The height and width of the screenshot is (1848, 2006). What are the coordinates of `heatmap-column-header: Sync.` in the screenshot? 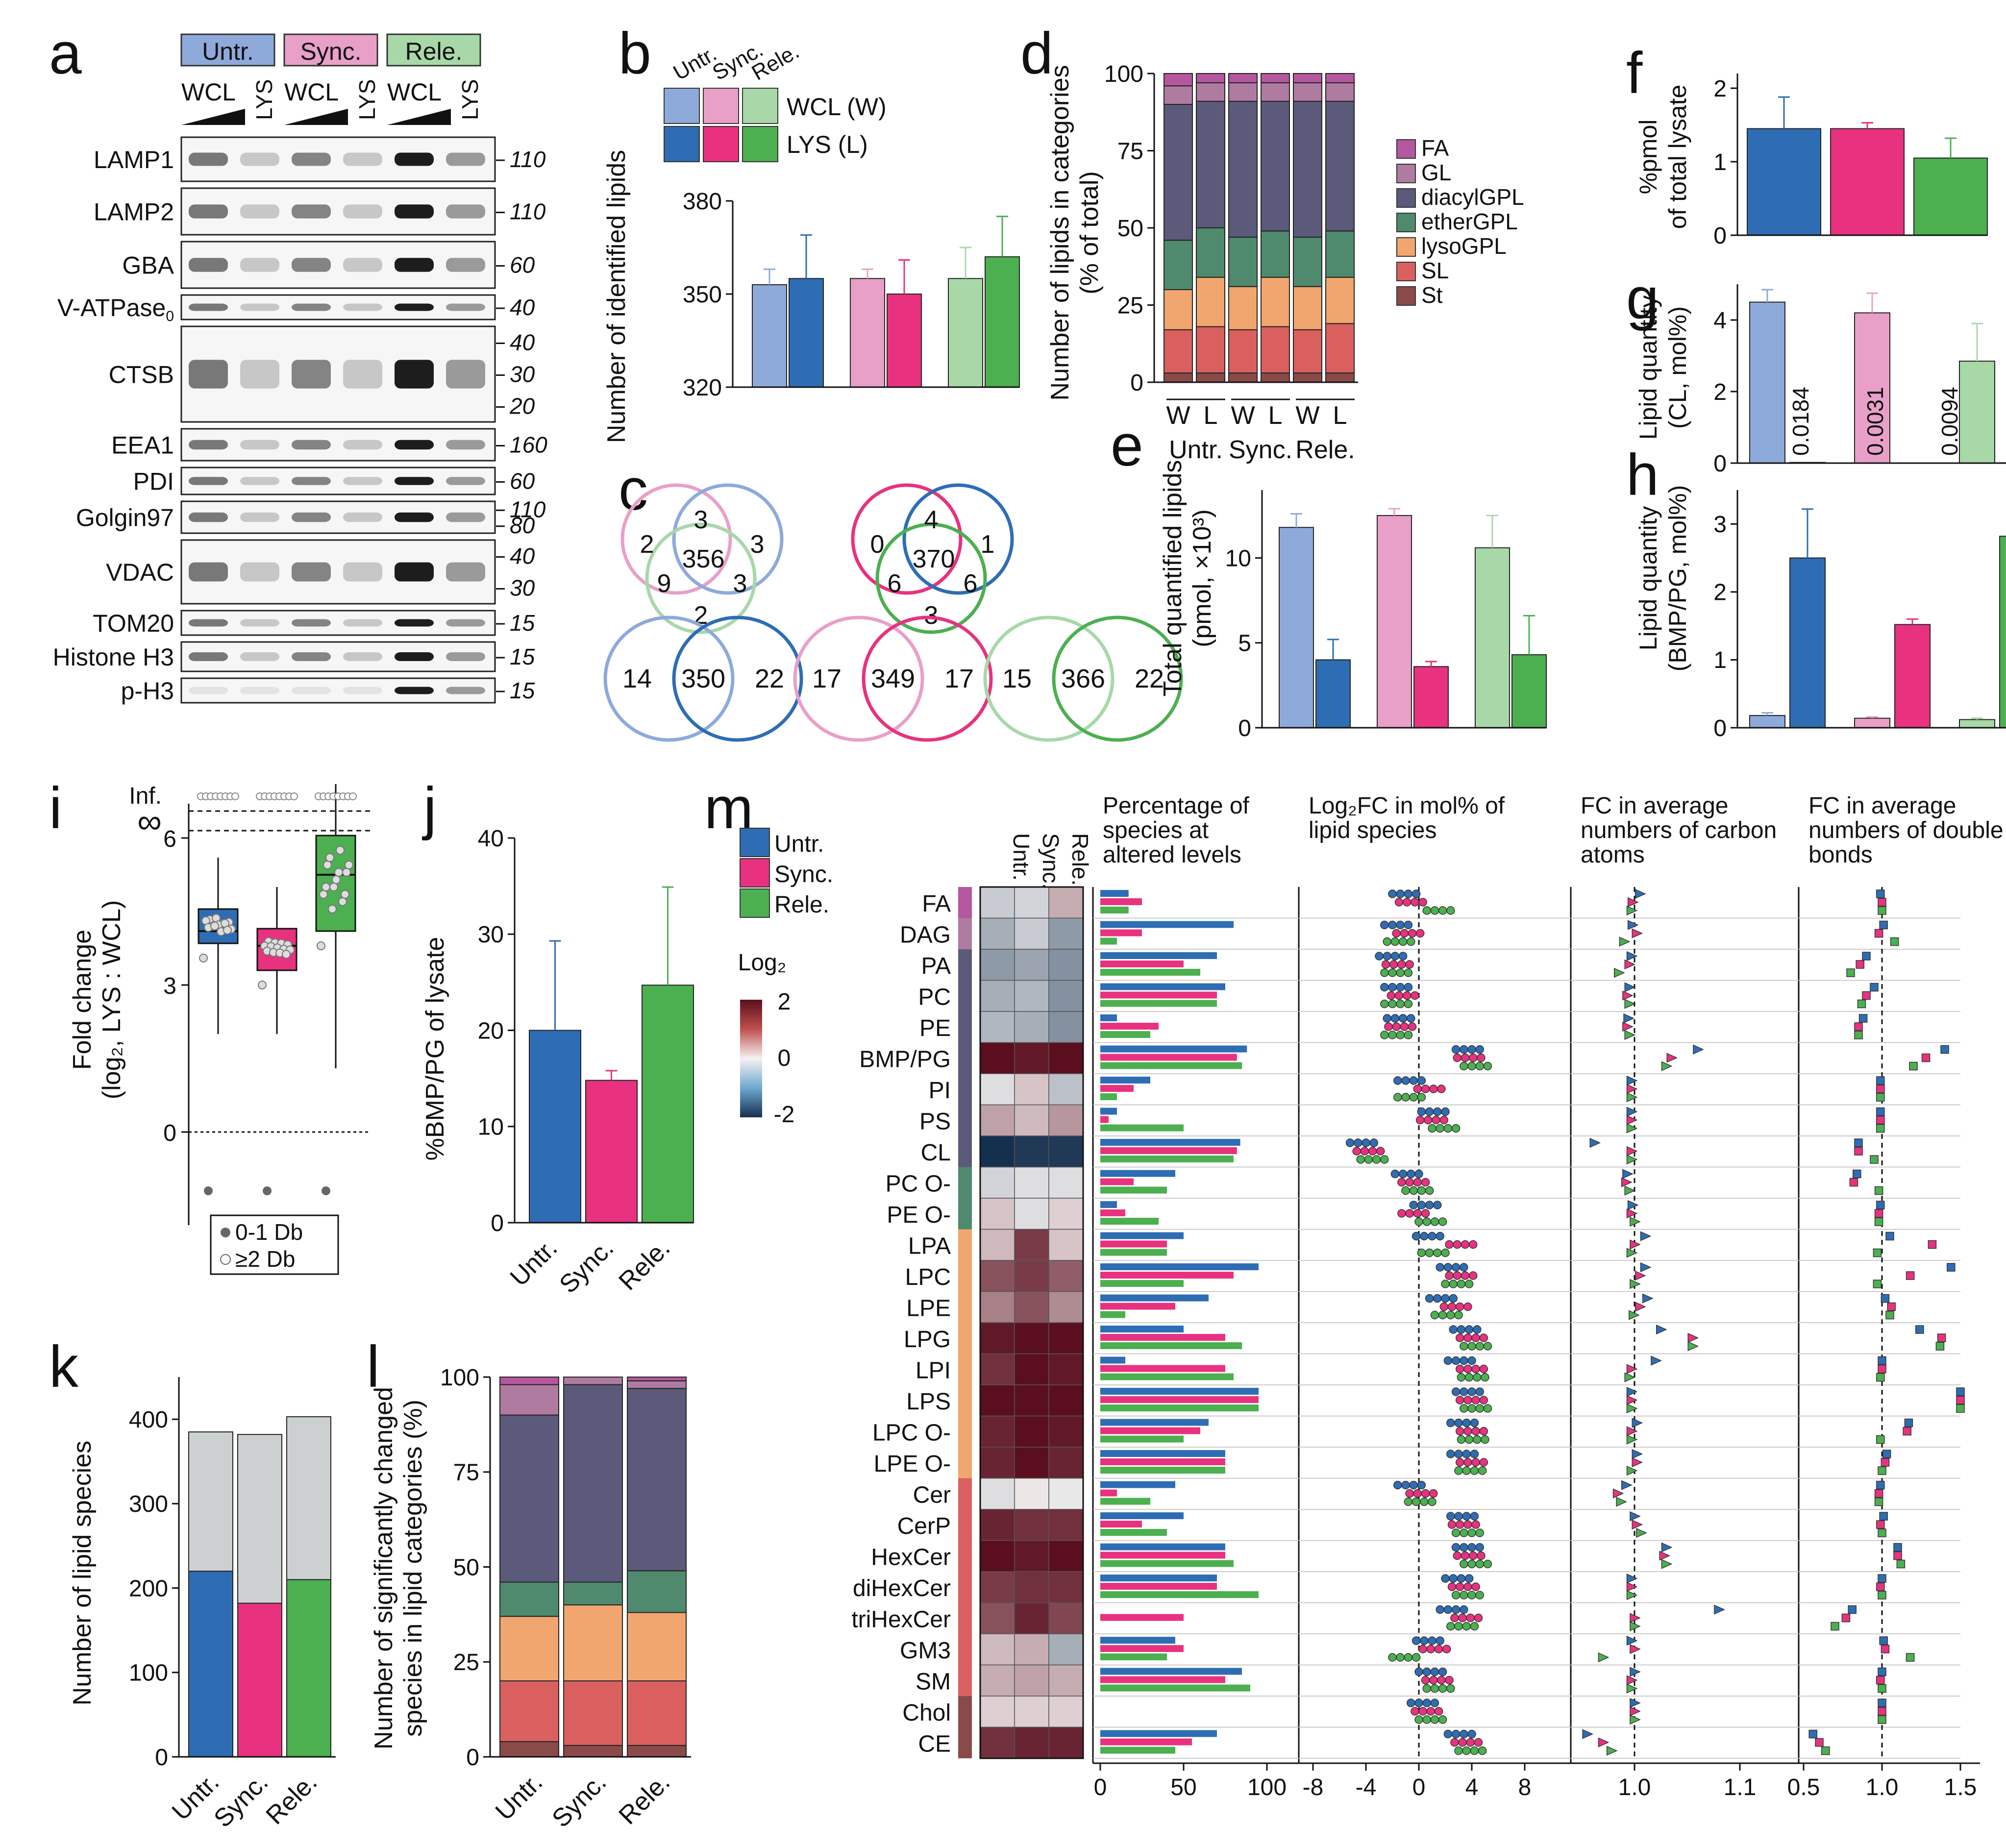 It's located at (1051, 861).